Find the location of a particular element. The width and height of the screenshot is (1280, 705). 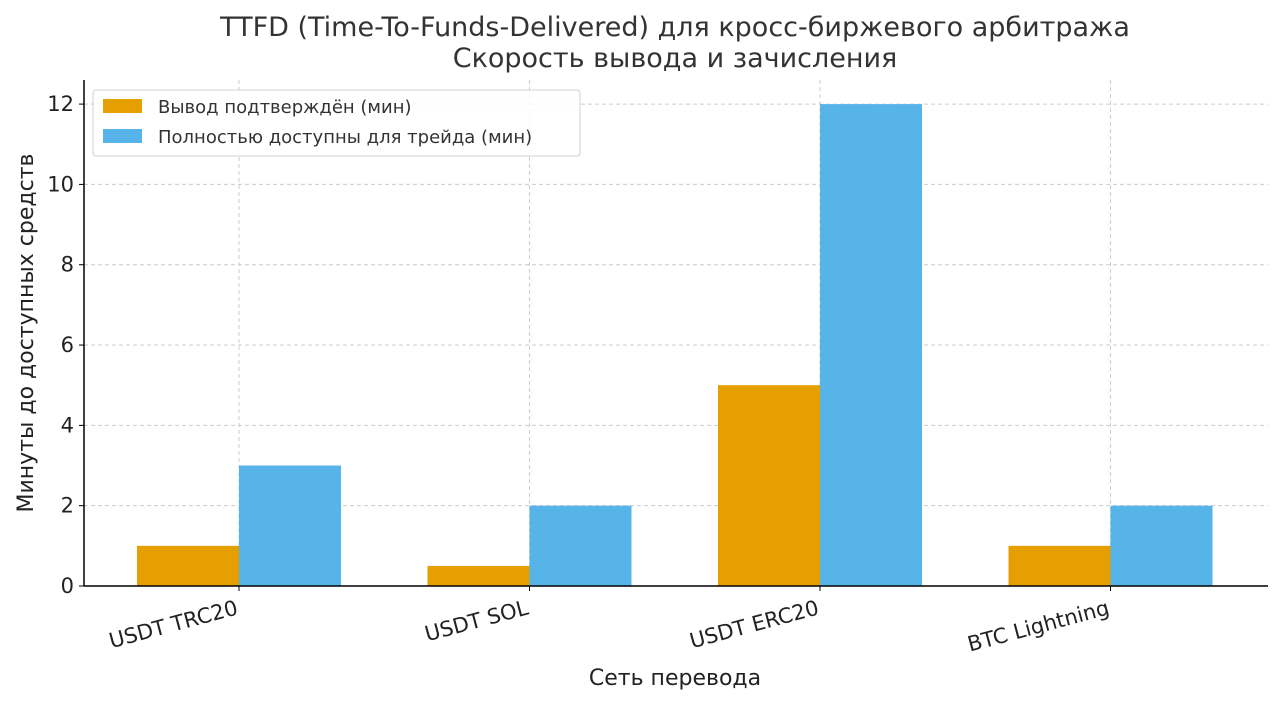

y-axis-label: Минуты до доступных средств is located at coordinates (26, 333).